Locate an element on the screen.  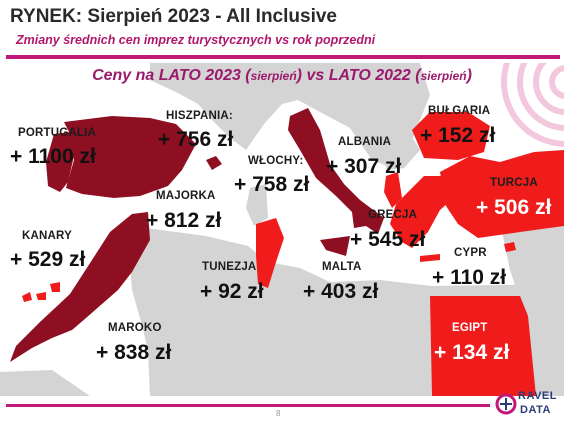
heading-part2: ) vs LATO 2022 ( is located at coordinates (358, 75).